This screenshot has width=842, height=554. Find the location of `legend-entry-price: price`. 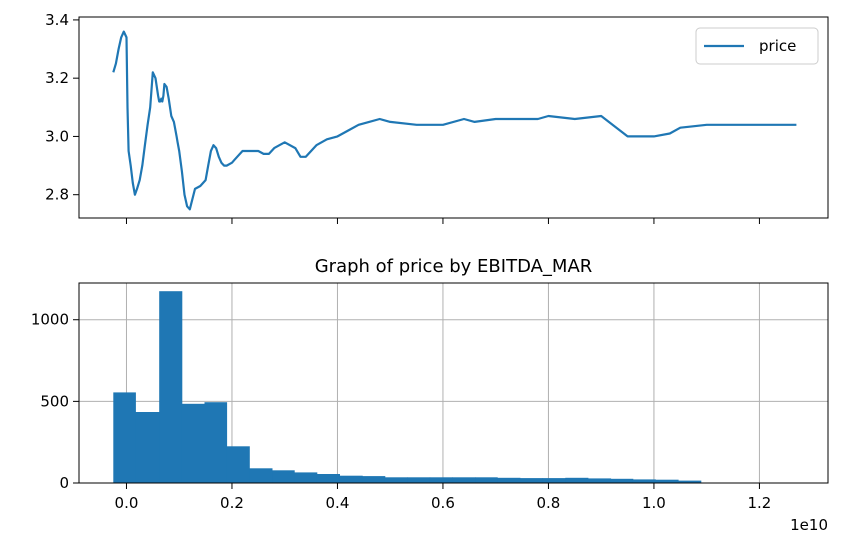

legend-entry-price: price is located at coordinates (777, 46).